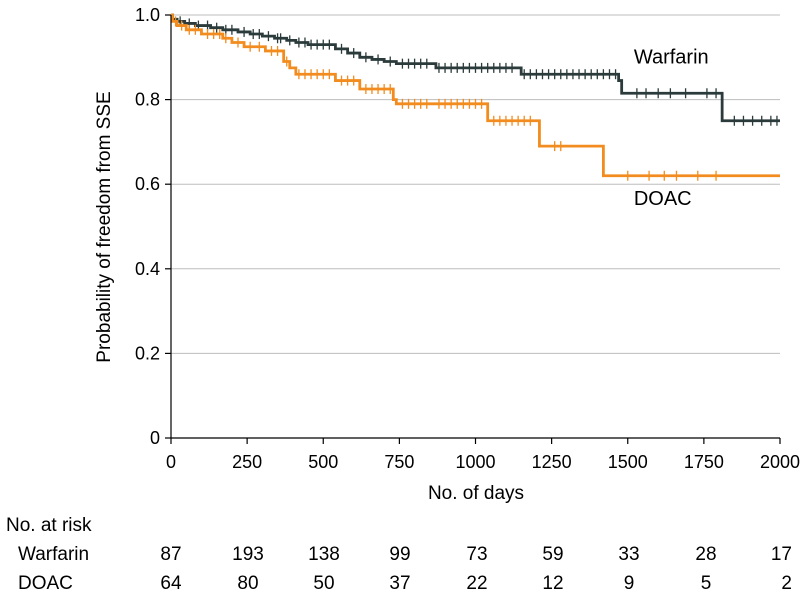 The image size is (810, 598). What do you see at coordinates (324, 554) in the screenshot?
I see `risk-table-cell: 138` at bounding box center [324, 554].